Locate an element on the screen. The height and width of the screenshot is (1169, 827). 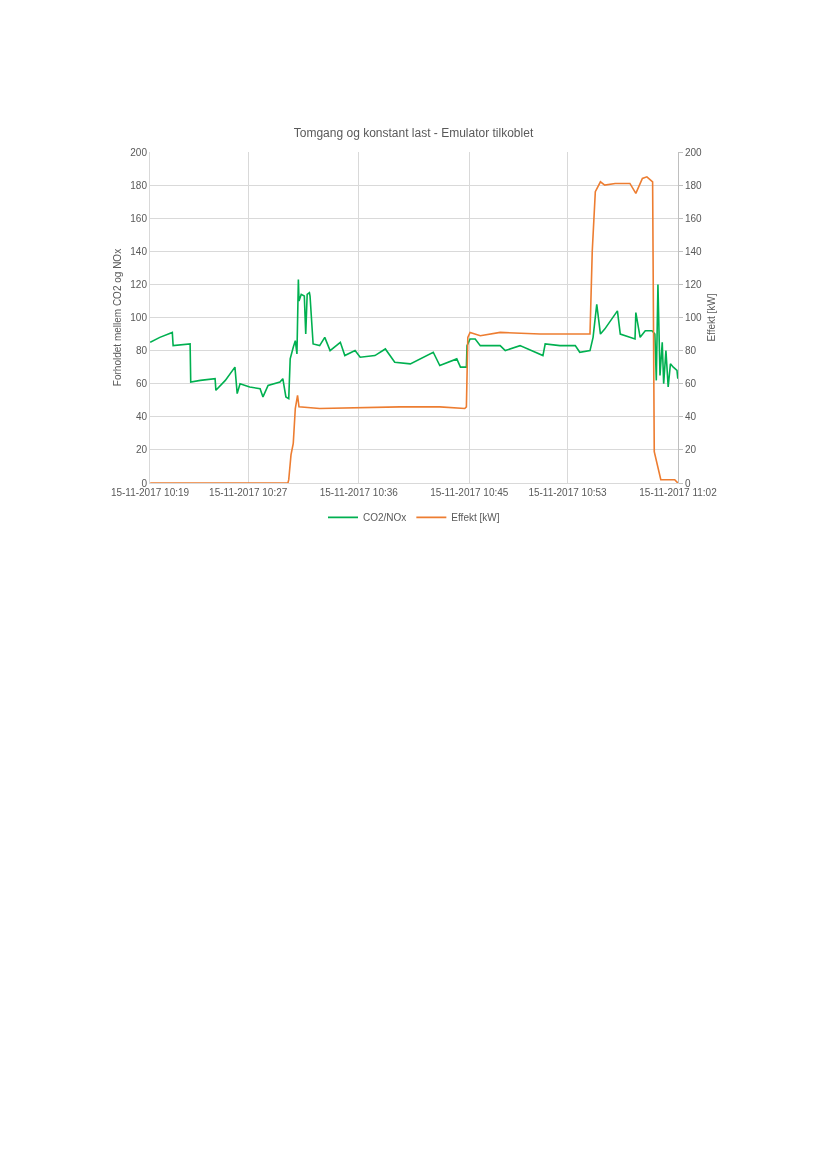
y2-tick-label: 80 is located at coordinates (691, 351).